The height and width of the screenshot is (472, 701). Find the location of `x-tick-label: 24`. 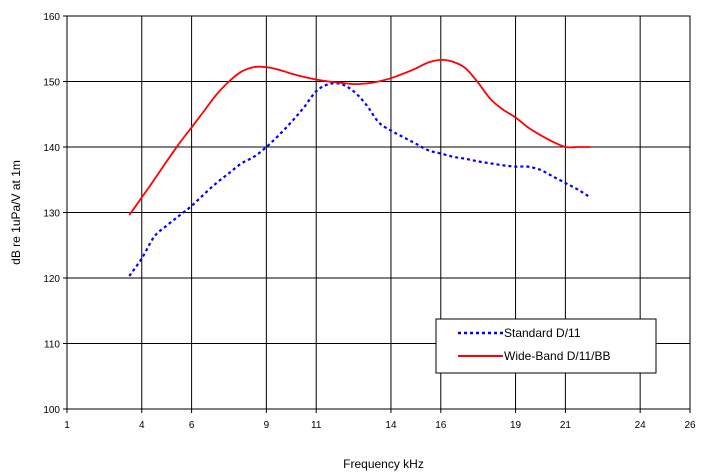

x-tick-label: 24 is located at coordinates (641, 425).